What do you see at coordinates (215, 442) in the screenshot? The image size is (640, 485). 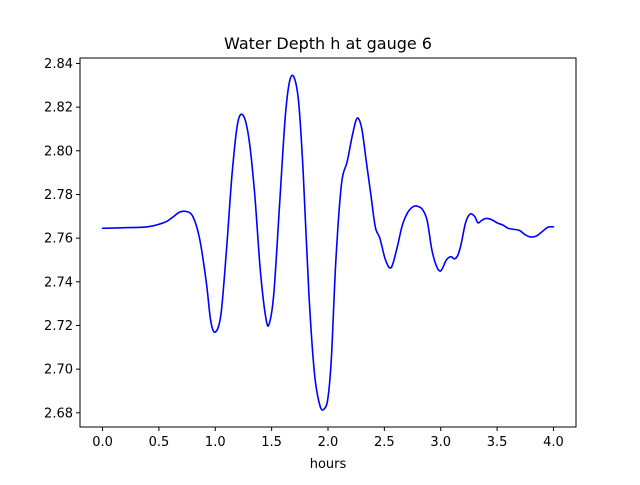 I see `x-tick-label: 1.0` at bounding box center [215, 442].